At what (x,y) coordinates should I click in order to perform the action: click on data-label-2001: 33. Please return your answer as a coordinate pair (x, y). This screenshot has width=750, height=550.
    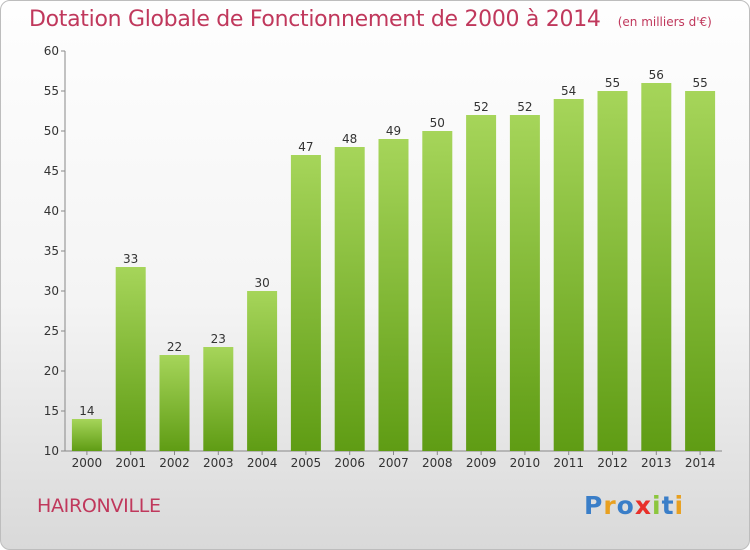
    Looking at the image, I should click on (130, 259).